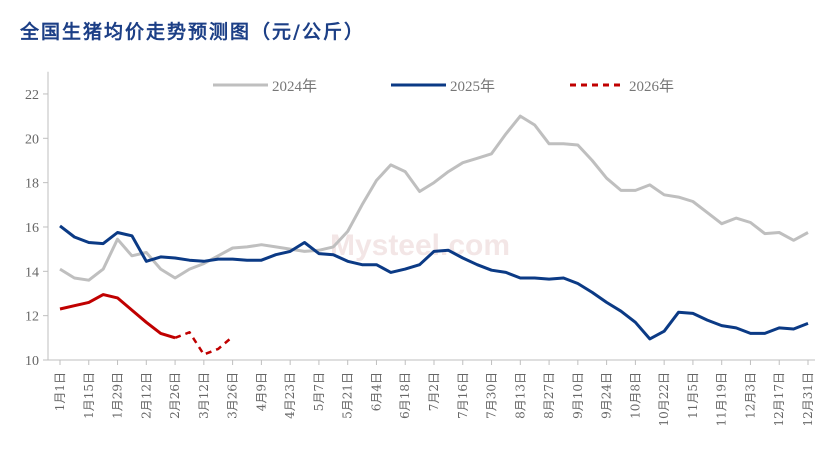 Image resolution: width=815 pixels, height=461 pixels. I want to click on series-line-2026-forecast, so click(204, 343).